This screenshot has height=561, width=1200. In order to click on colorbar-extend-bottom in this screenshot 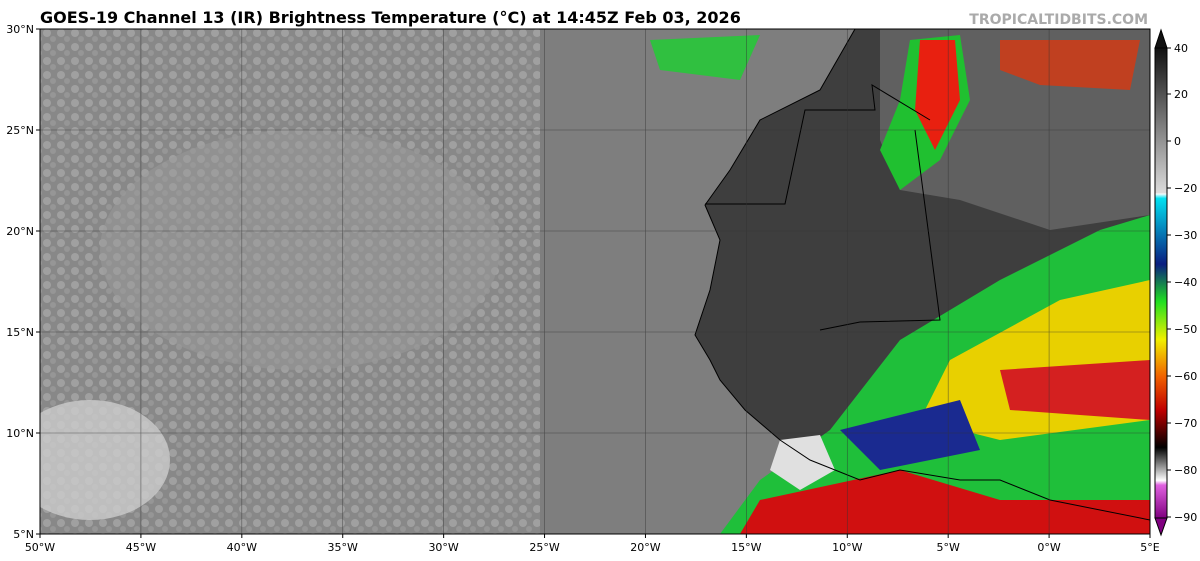, I will do `click(1161, 527)`.